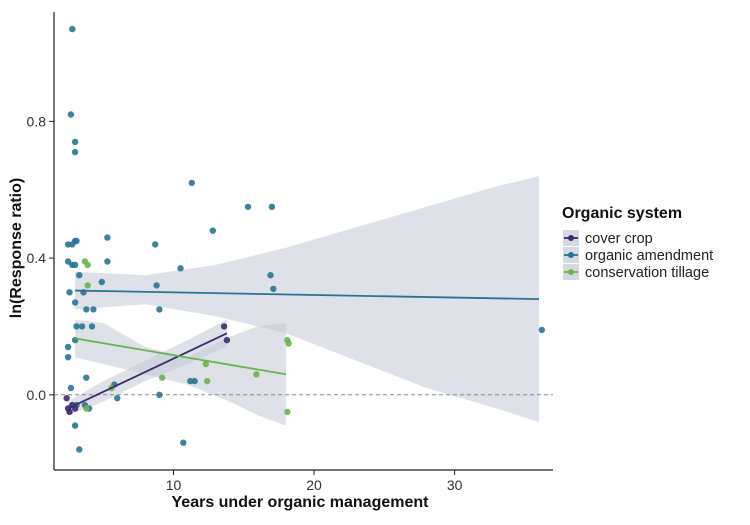 The image size is (750, 525). I want to click on x-ticks: 10 20 30, so click(314, 481).